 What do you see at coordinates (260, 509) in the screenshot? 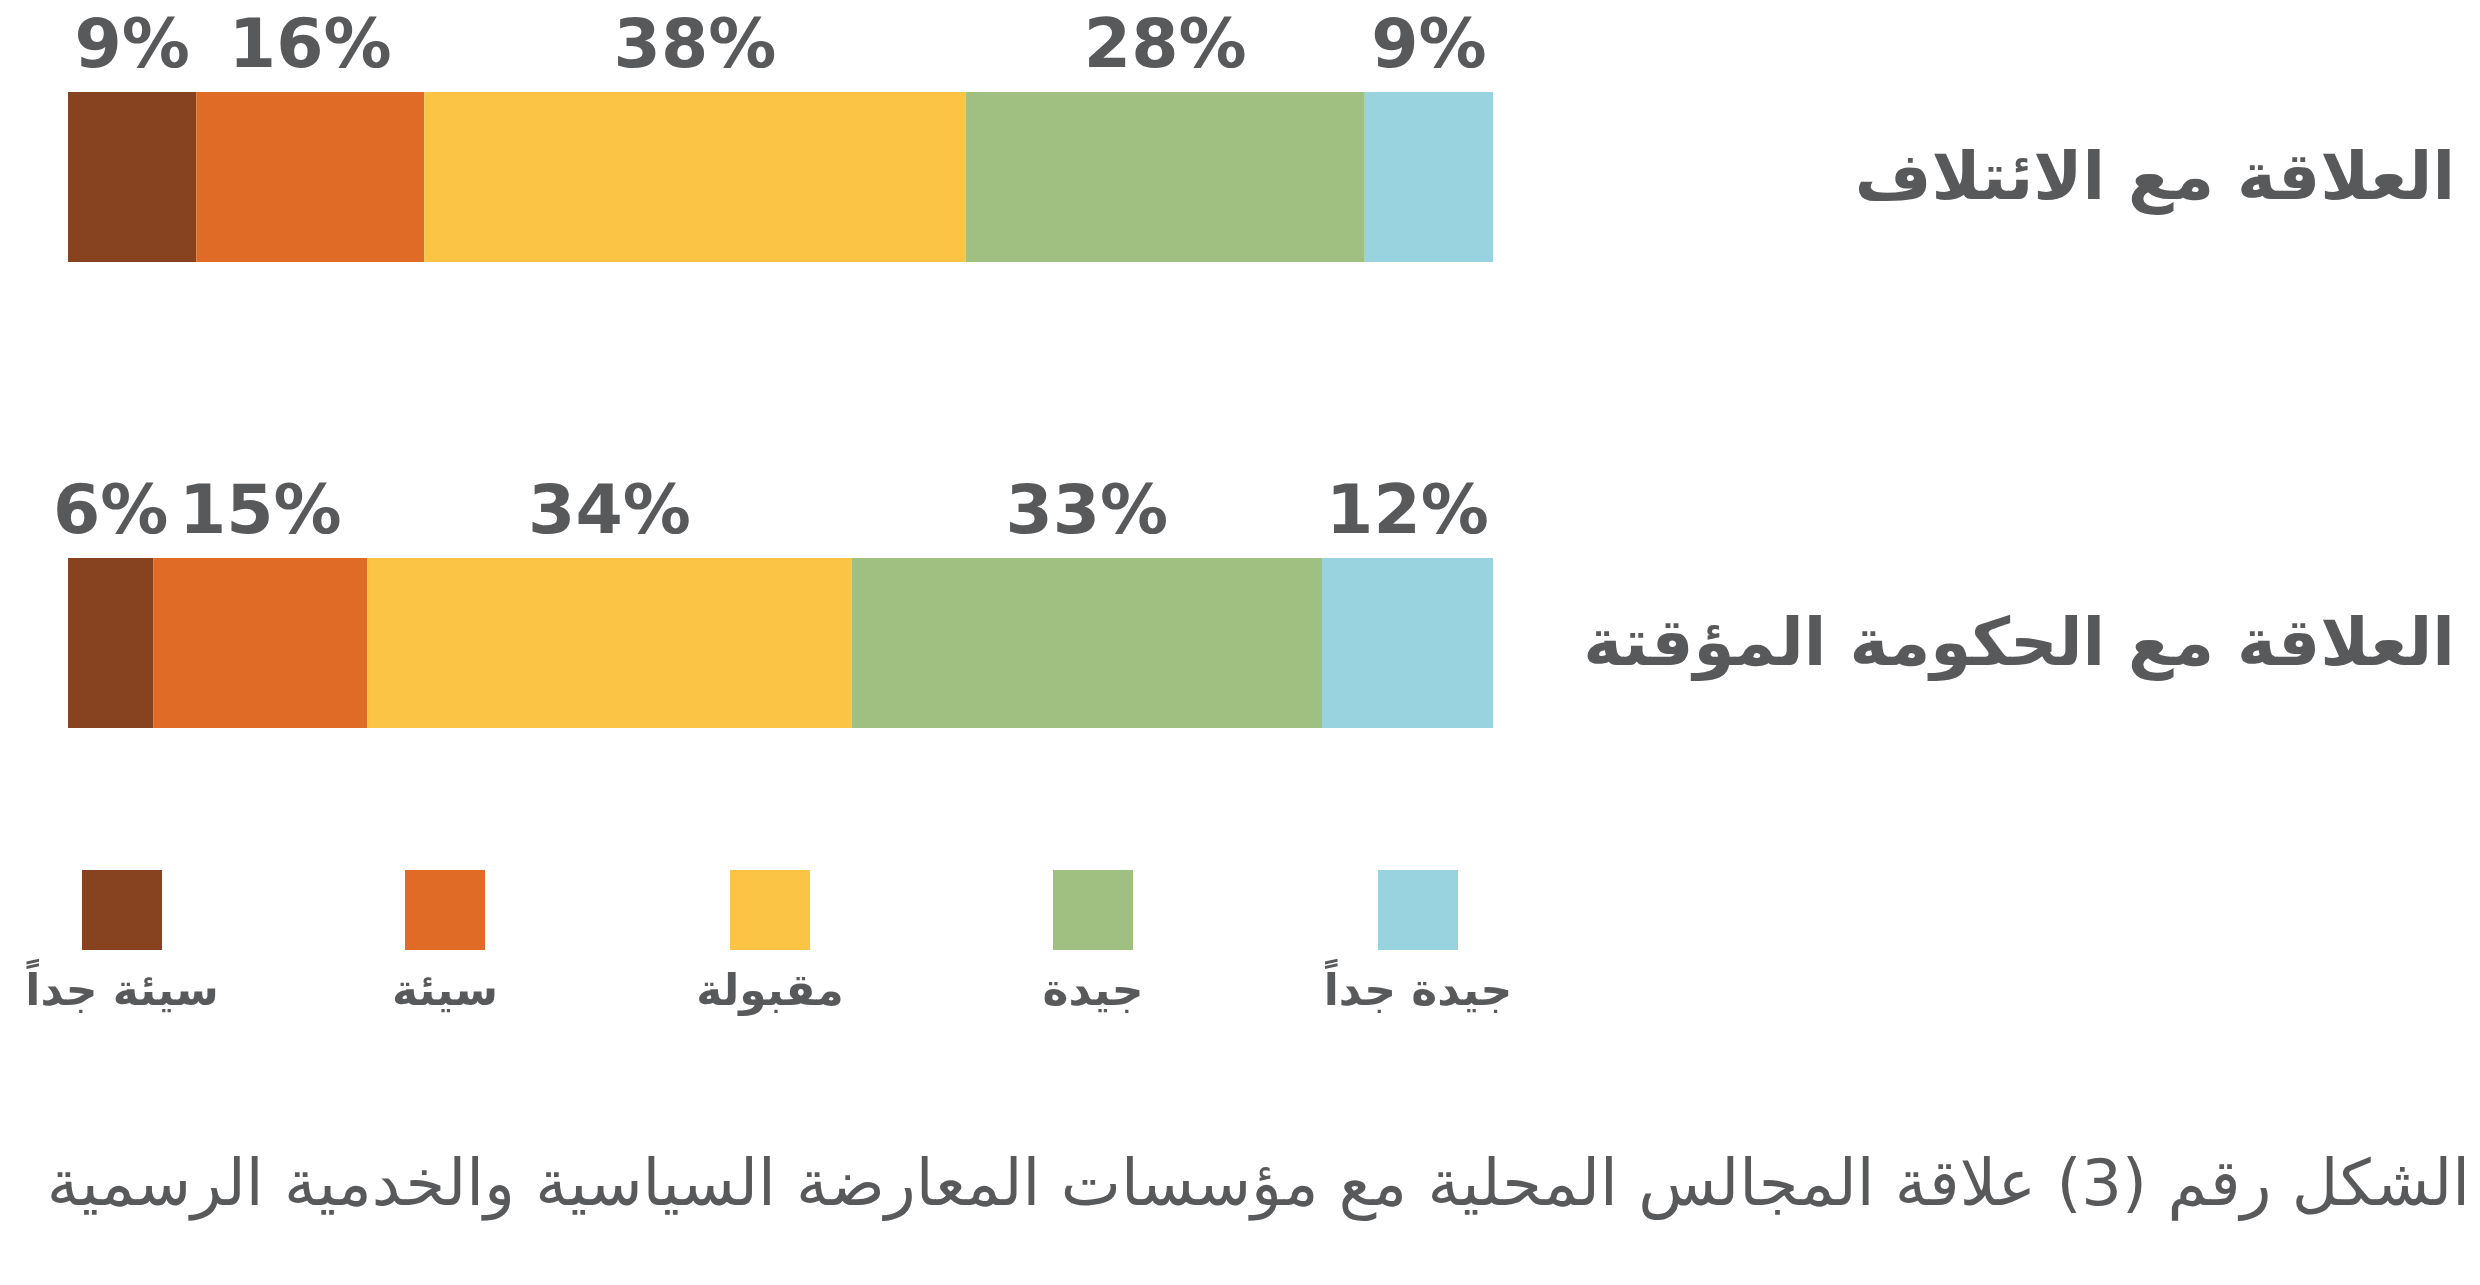
I see `data-label: 15%` at bounding box center [260, 509].